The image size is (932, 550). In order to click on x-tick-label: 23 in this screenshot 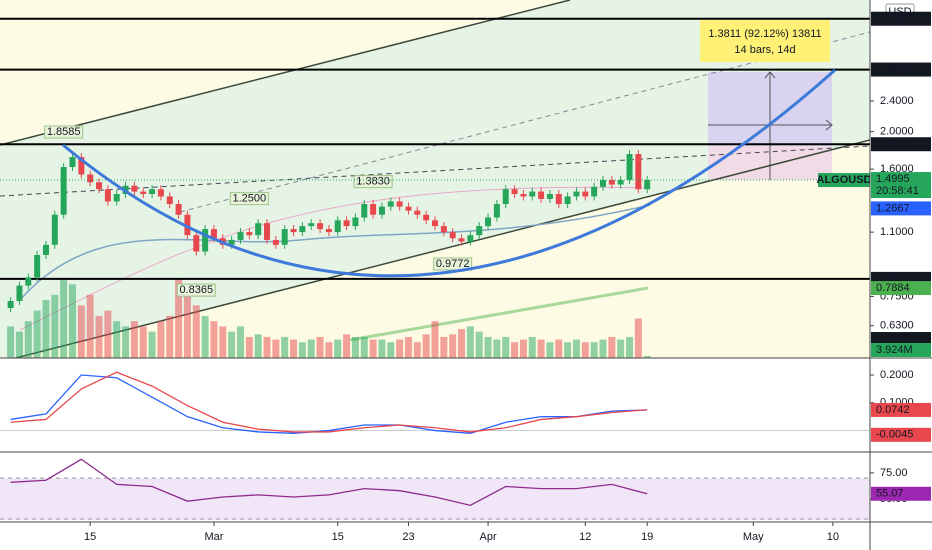, I will do `click(408, 537)`.